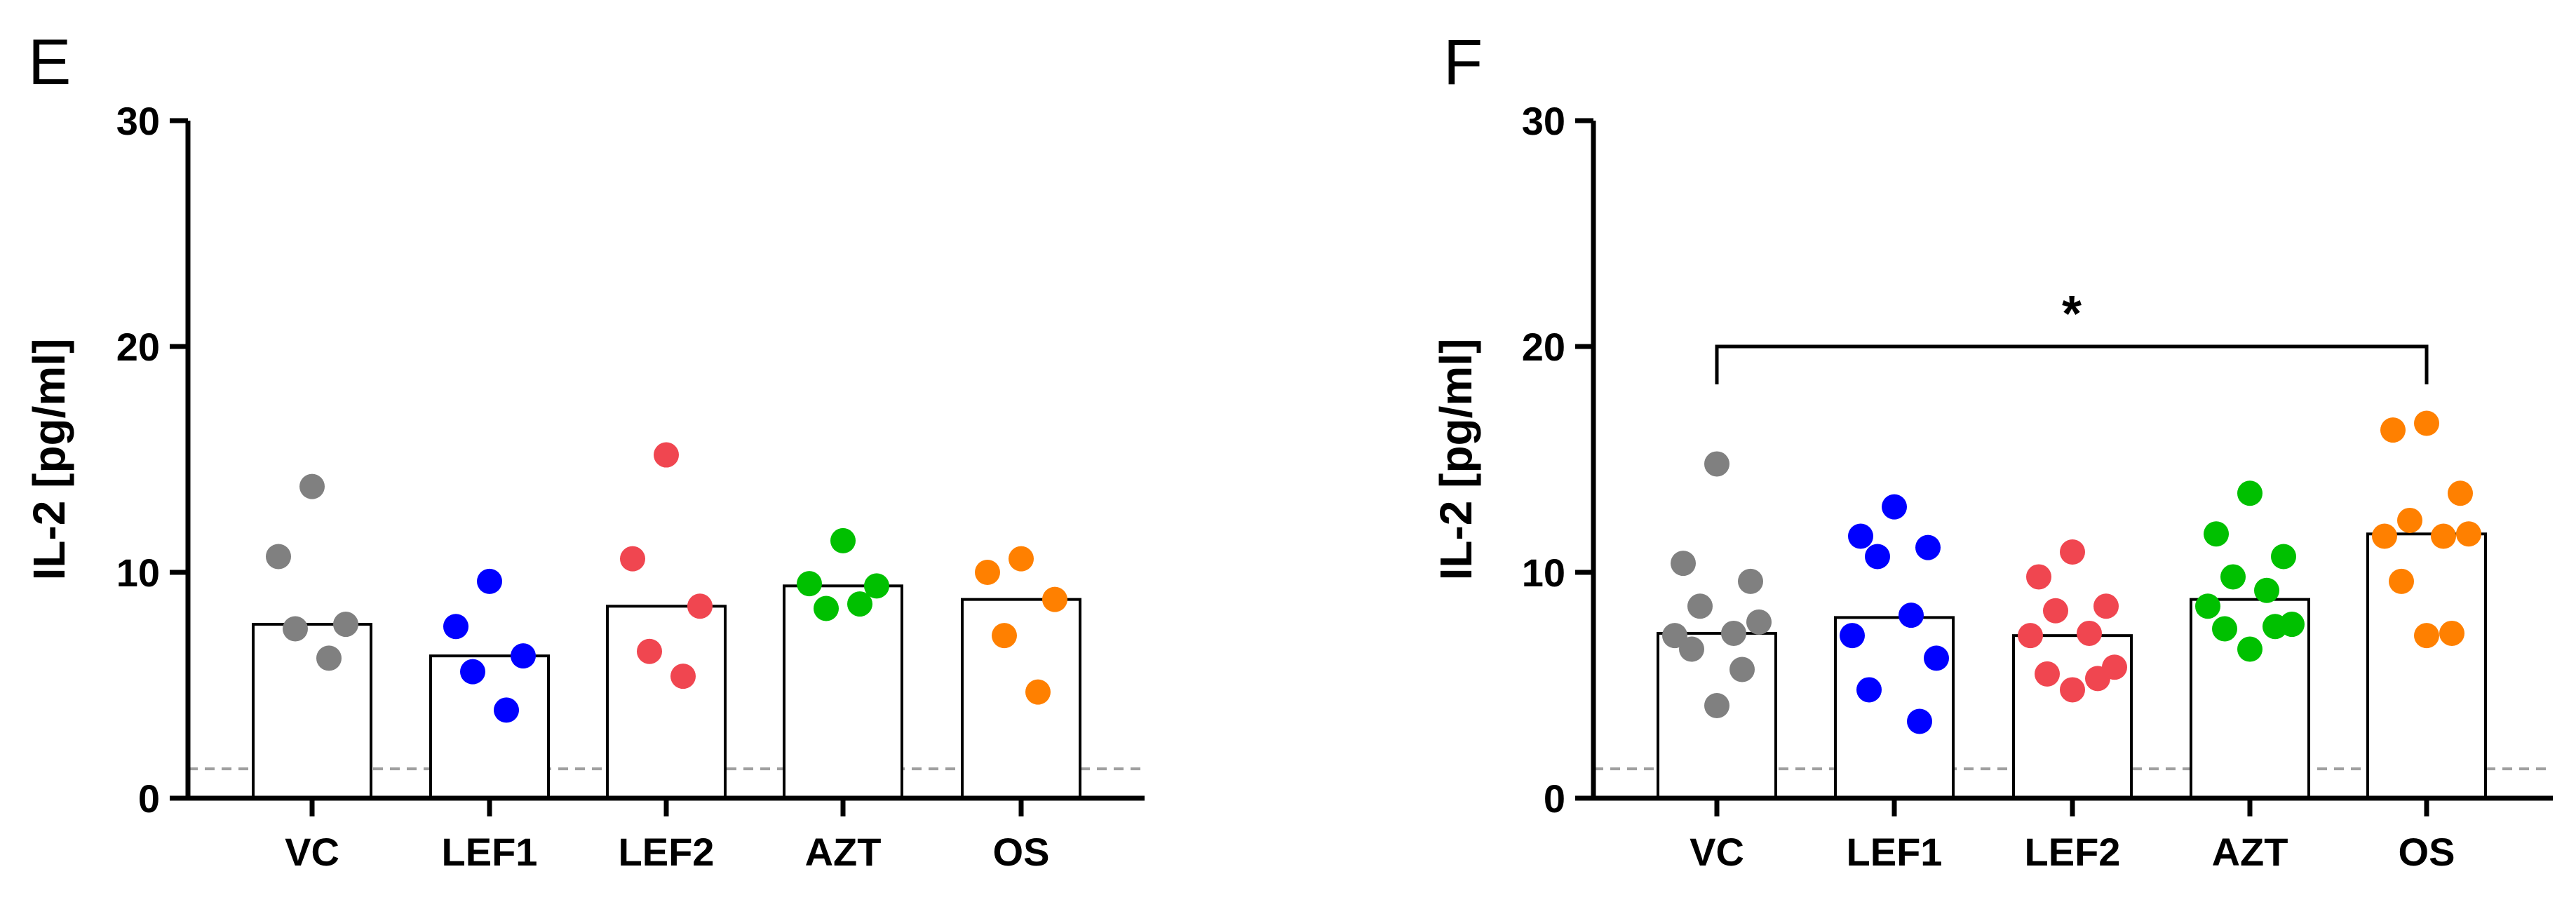  What do you see at coordinates (666, 702) in the screenshot?
I see `bar-lef2` at bounding box center [666, 702].